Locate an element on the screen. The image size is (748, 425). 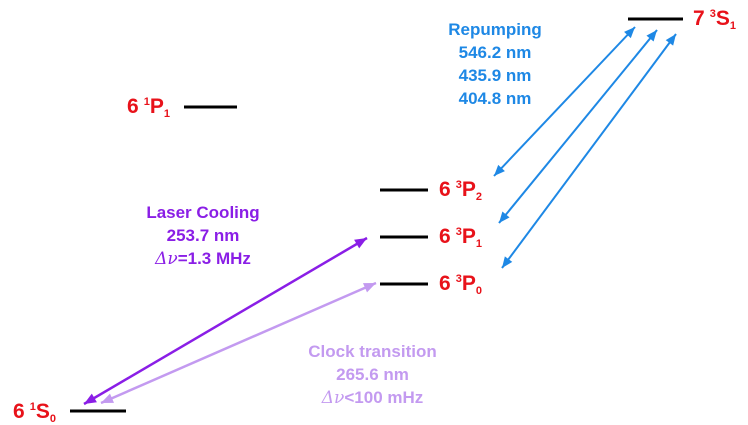
repumping-title: Repumping is located at coordinates (495, 29).